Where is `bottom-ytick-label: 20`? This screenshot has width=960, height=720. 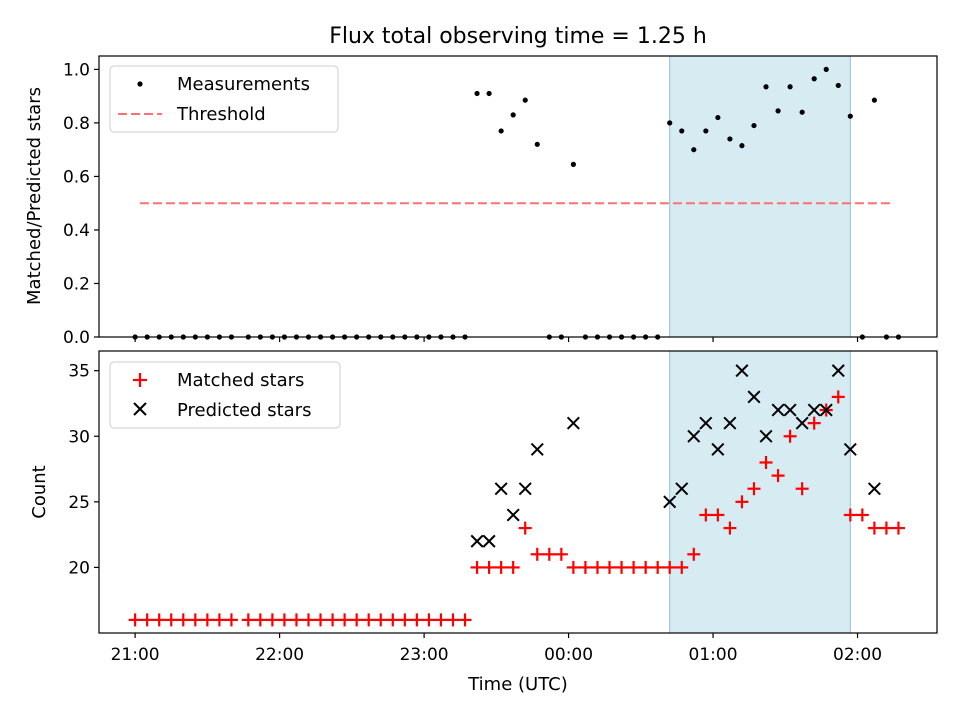
bottom-ytick-label: 20 is located at coordinates (79, 568).